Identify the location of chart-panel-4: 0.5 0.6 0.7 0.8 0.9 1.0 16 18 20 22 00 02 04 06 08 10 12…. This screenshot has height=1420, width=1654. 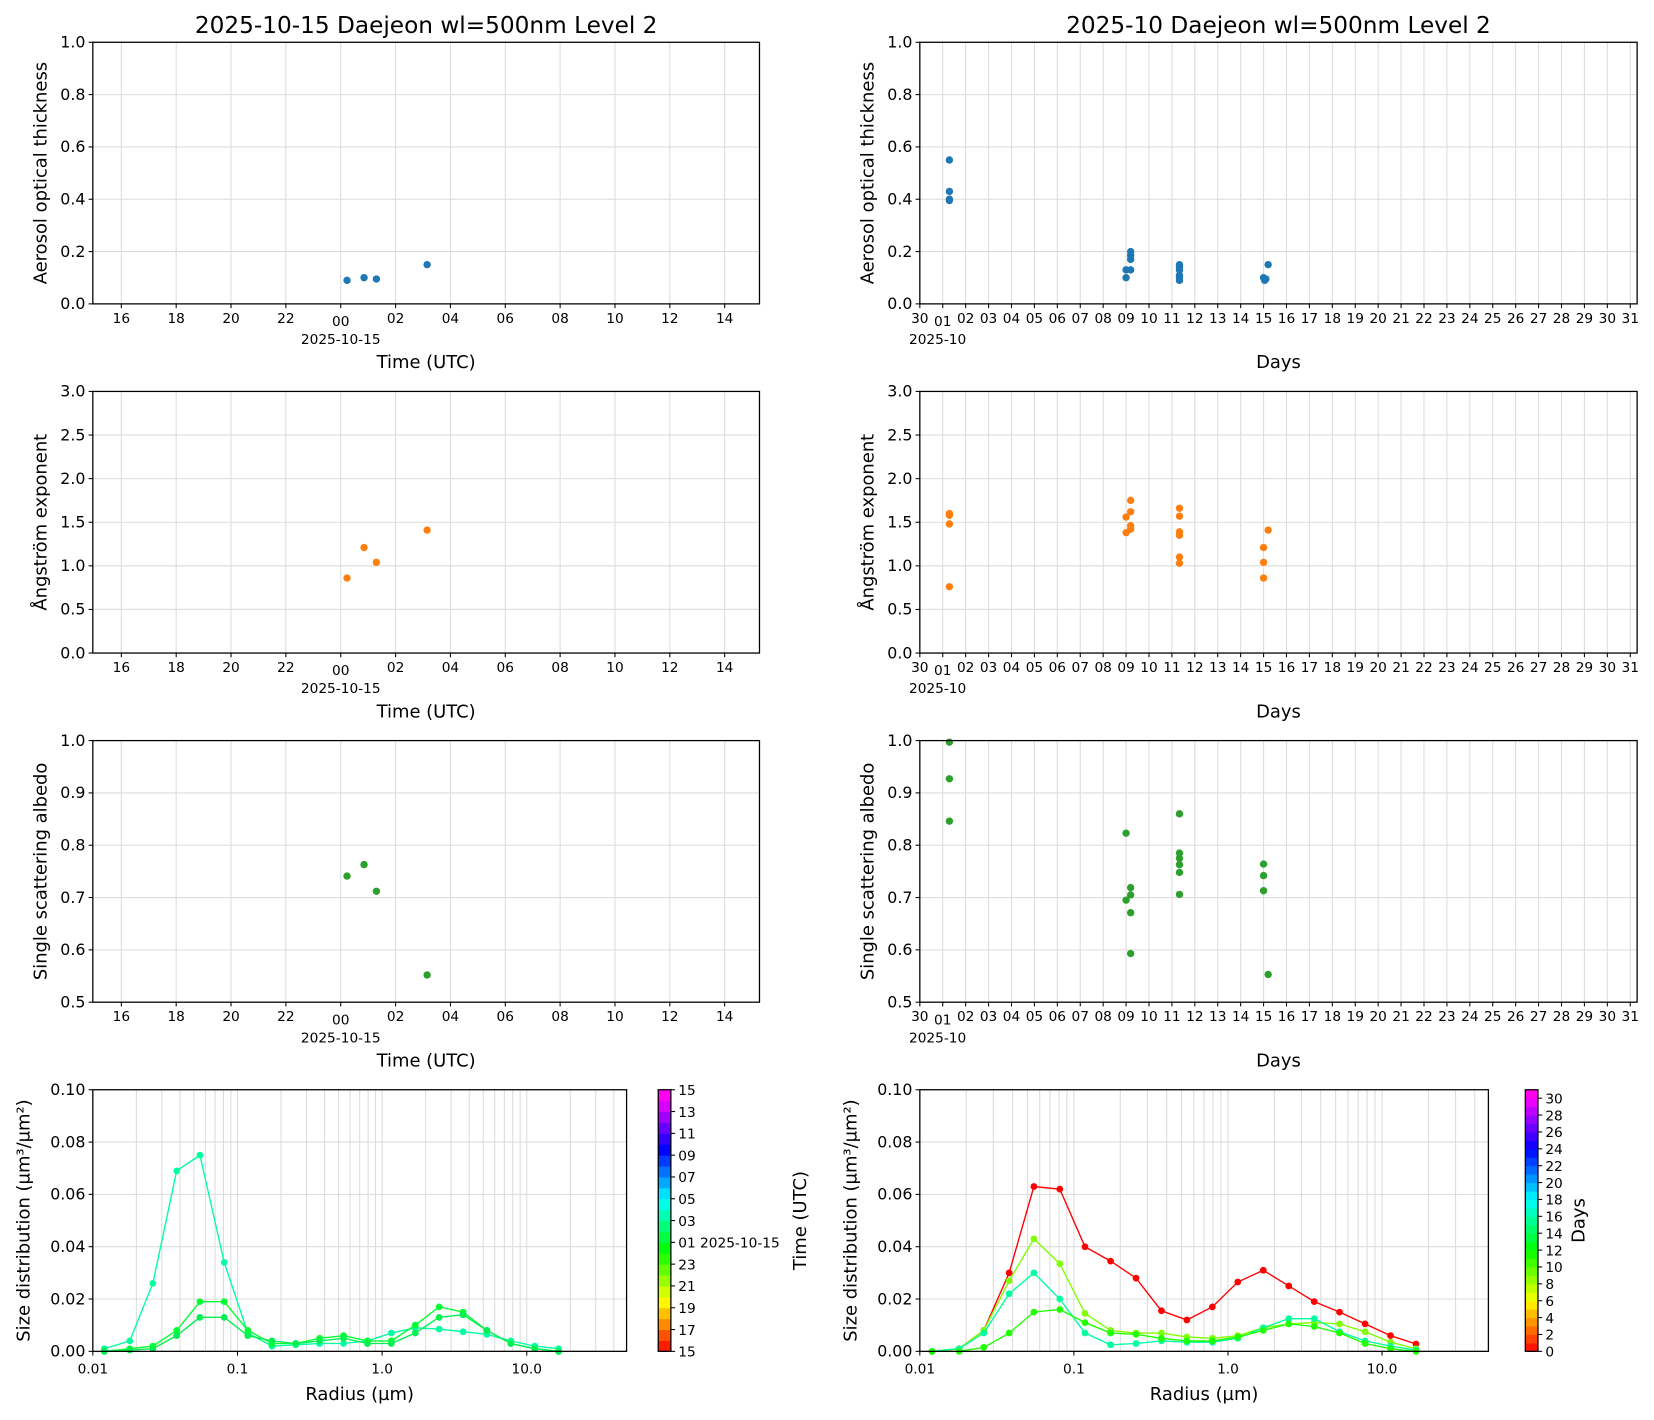
(395, 901).